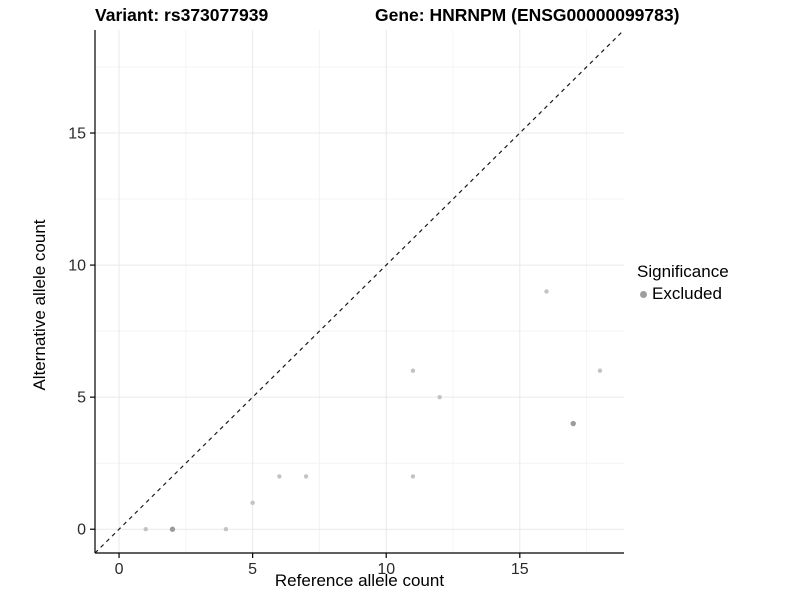  I want to click on x-tick-label: 5, so click(252, 569).